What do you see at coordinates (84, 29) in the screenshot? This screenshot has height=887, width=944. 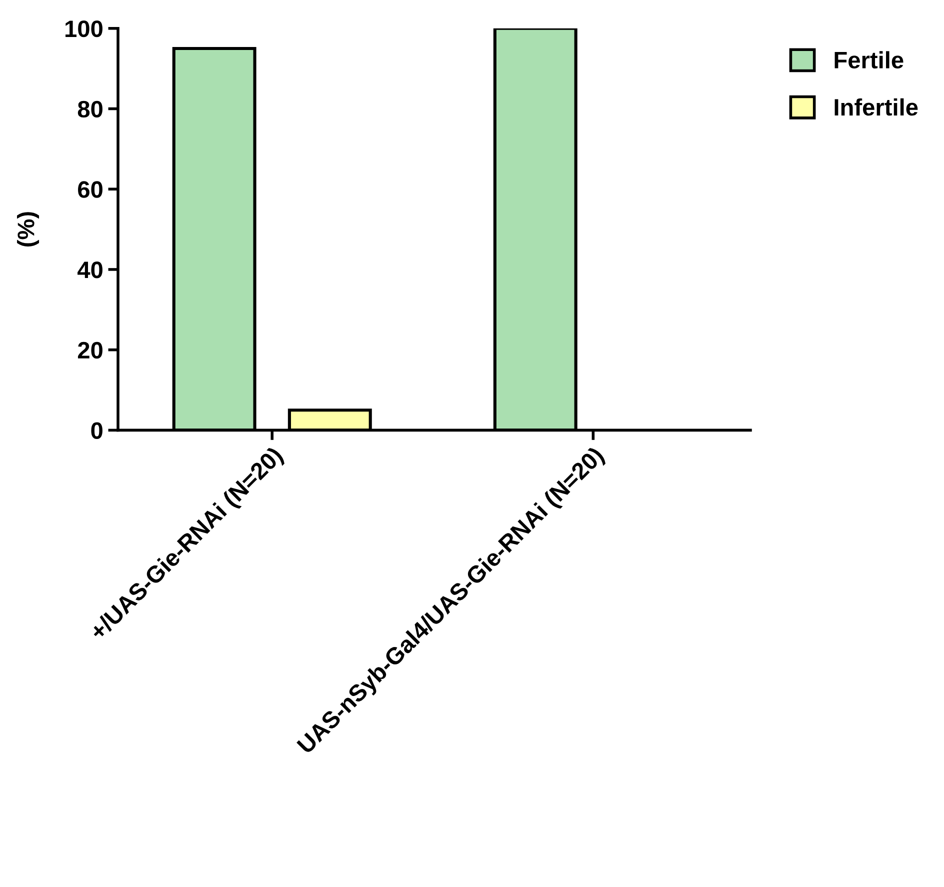 I see `y-tick-label: 100` at bounding box center [84, 29].